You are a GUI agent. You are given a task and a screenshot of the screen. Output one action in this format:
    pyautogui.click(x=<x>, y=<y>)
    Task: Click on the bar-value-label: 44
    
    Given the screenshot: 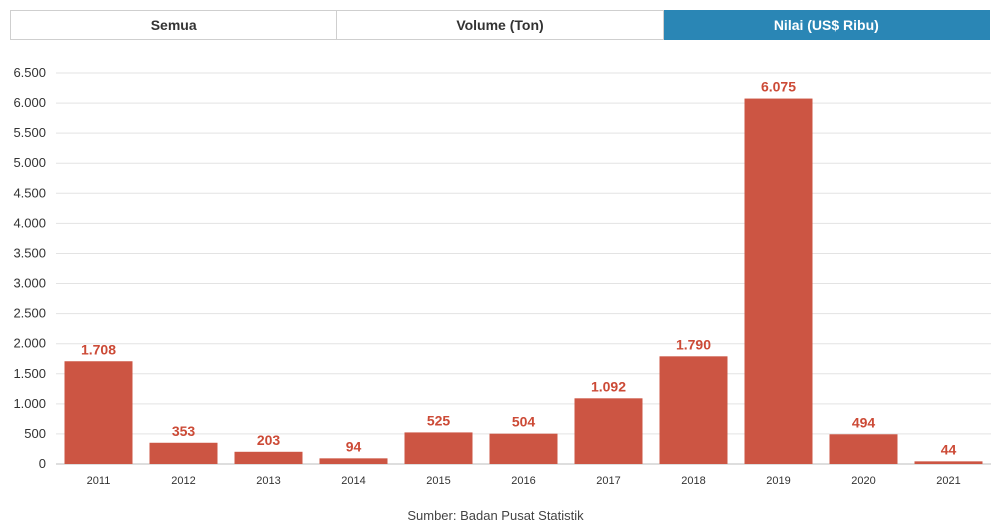 What is the action you would take?
    pyautogui.click(x=949, y=449)
    